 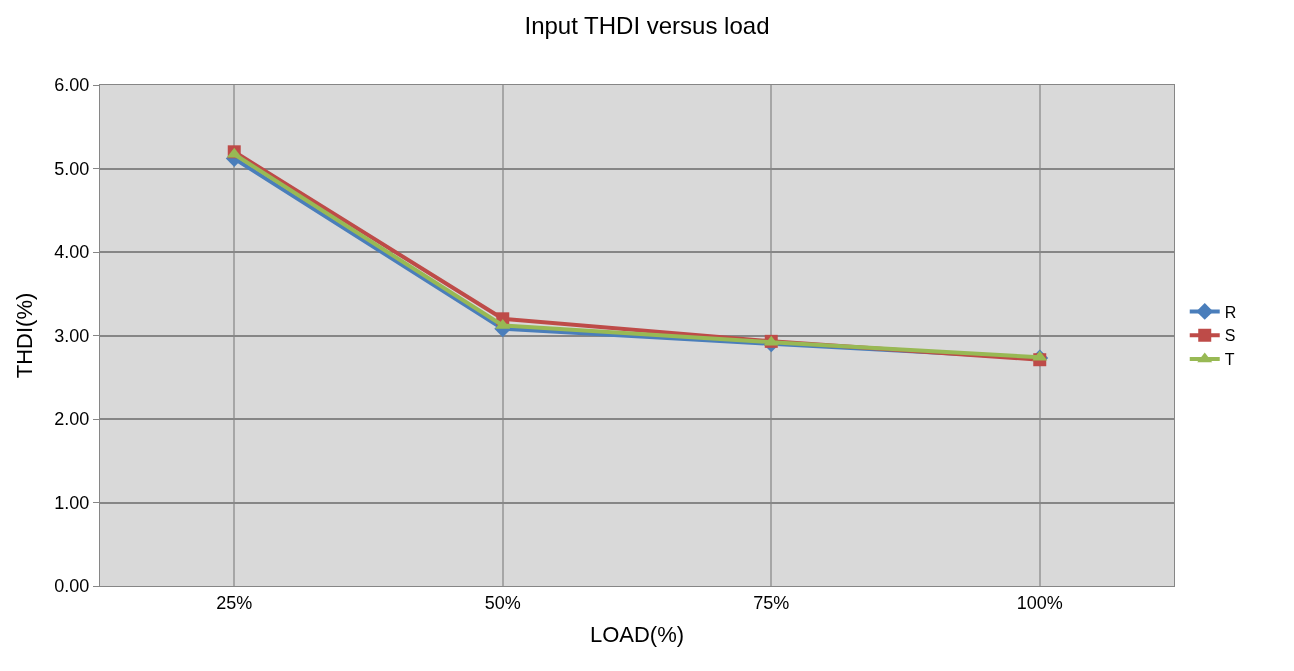 What do you see at coordinates (72, 252) in the screenshot?
I see `y-tick-label: 4.00` at bounding box center [72, 252].